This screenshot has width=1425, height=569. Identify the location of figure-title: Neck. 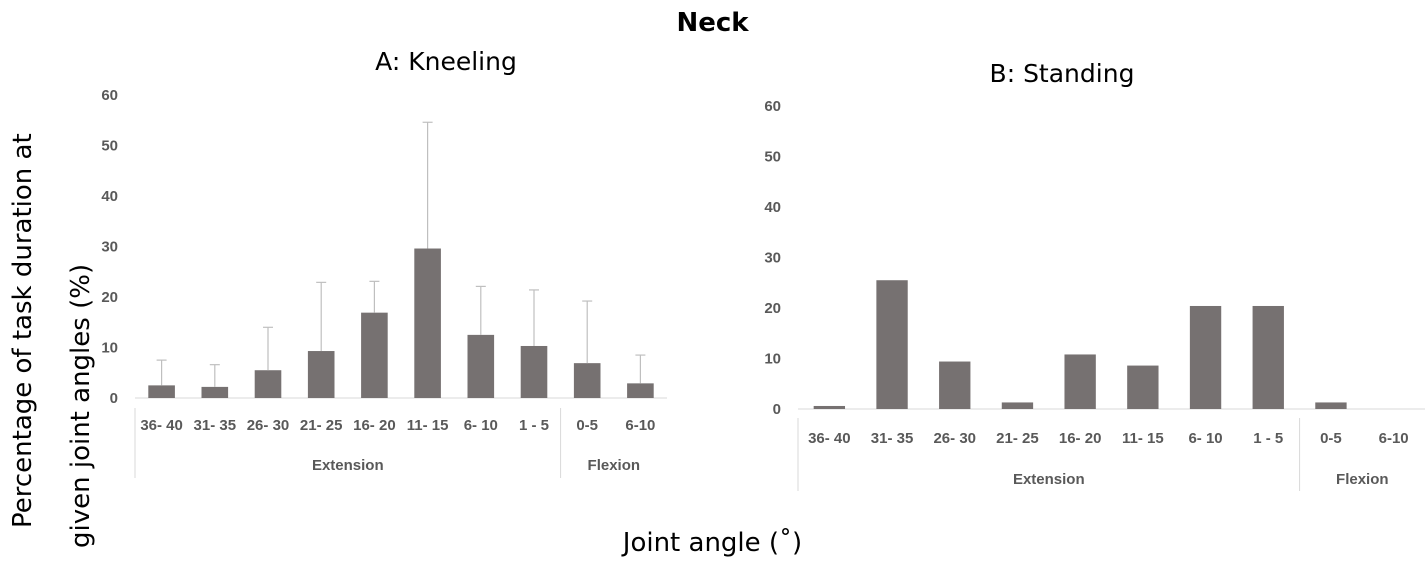
(712, 23).